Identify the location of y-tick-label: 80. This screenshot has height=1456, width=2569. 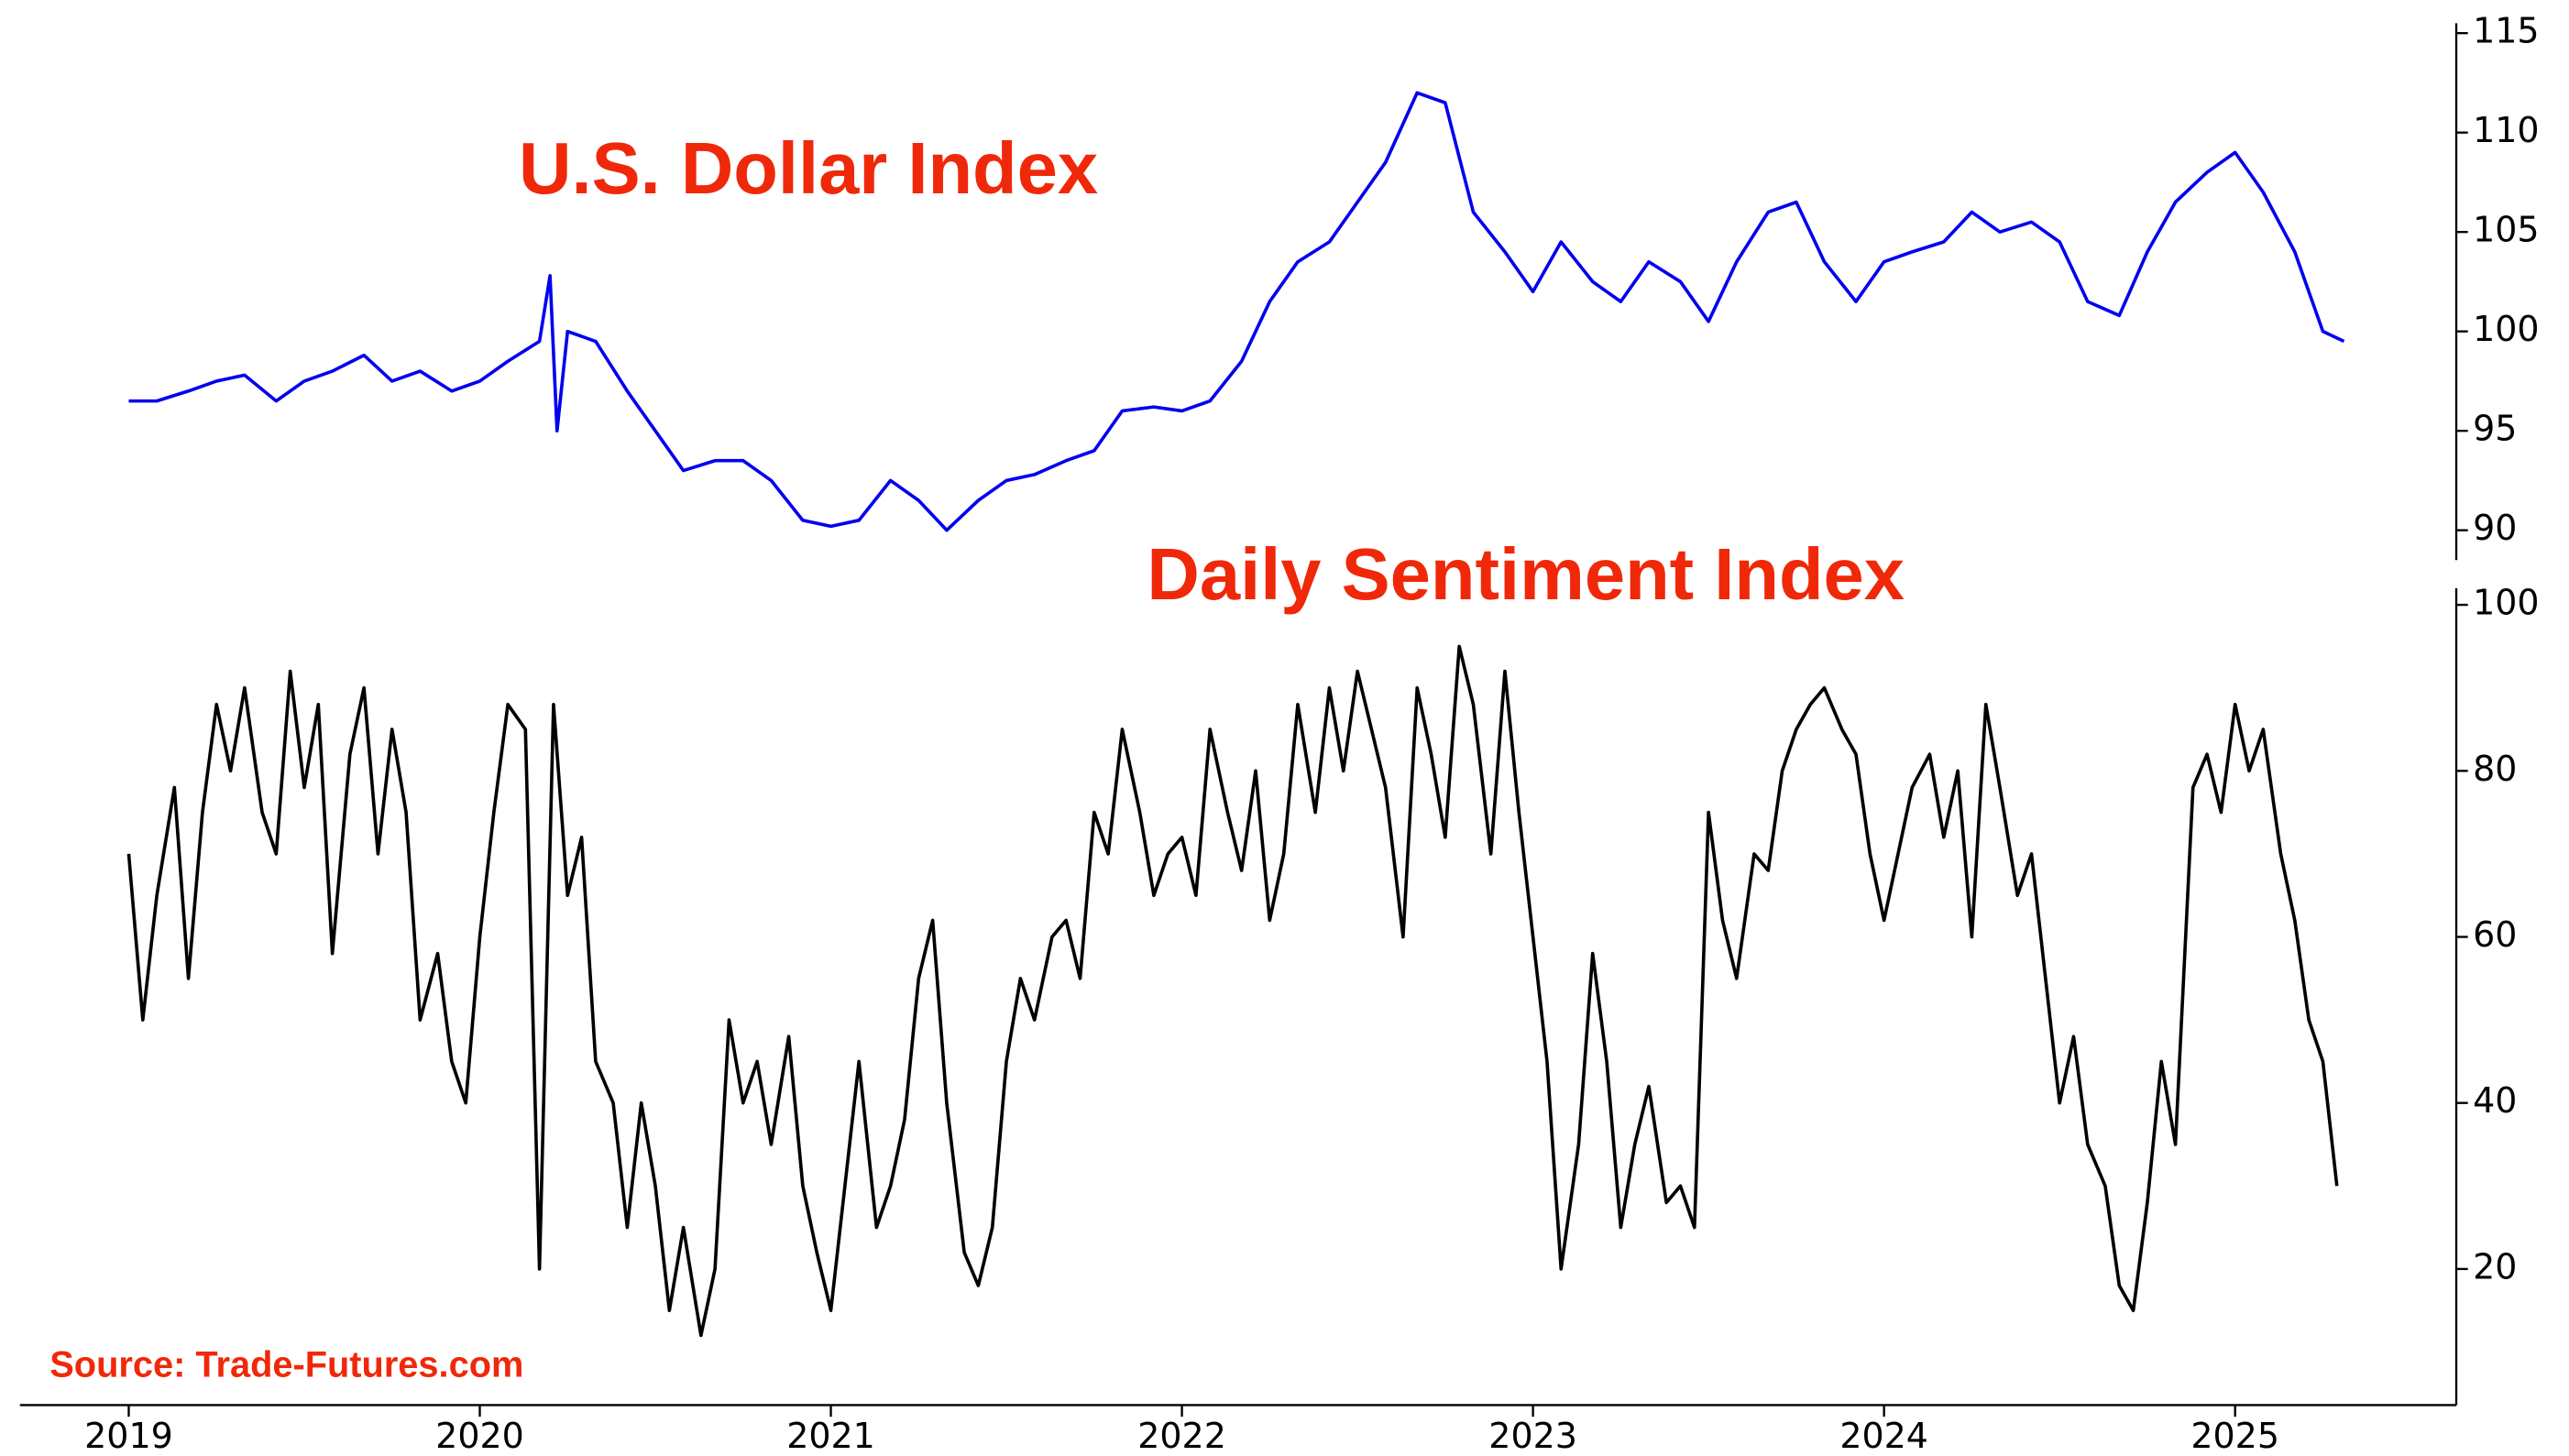
(2495, 769).